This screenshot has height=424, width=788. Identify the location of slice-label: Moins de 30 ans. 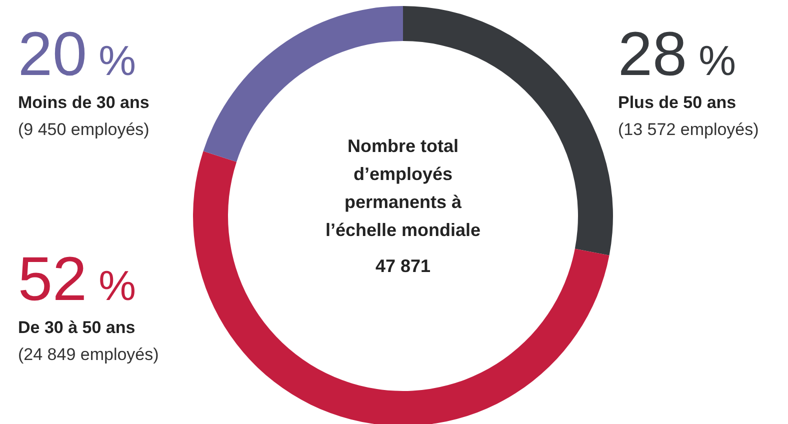
(84, 102).